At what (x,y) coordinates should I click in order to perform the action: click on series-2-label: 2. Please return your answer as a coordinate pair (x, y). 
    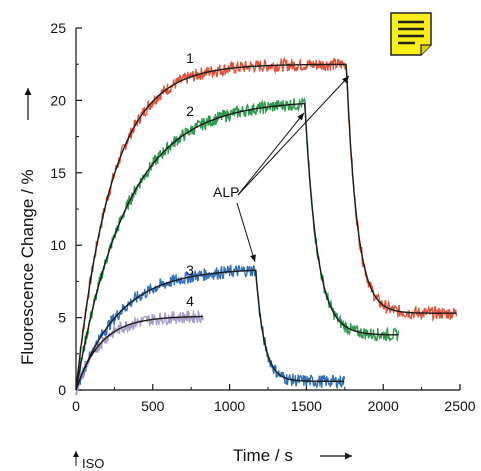
    Looking at the image, I should click on (190, 111).